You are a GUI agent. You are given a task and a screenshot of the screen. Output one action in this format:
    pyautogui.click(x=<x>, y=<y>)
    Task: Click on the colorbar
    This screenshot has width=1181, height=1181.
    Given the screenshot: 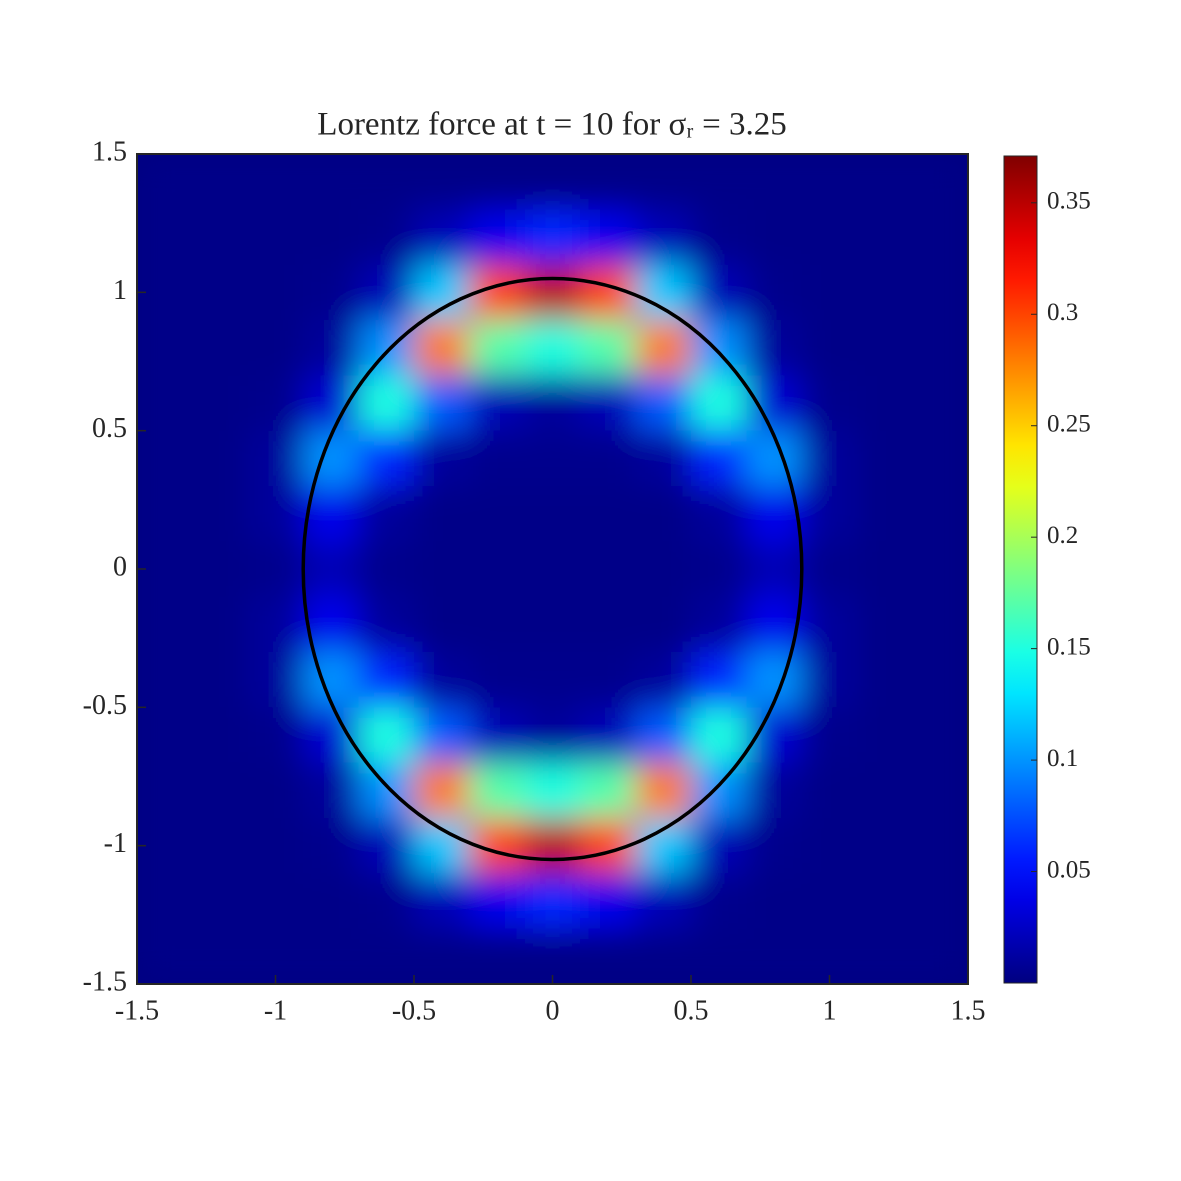 What is the action you would take?
    pyautogui.click(x=1020, y=569)
    